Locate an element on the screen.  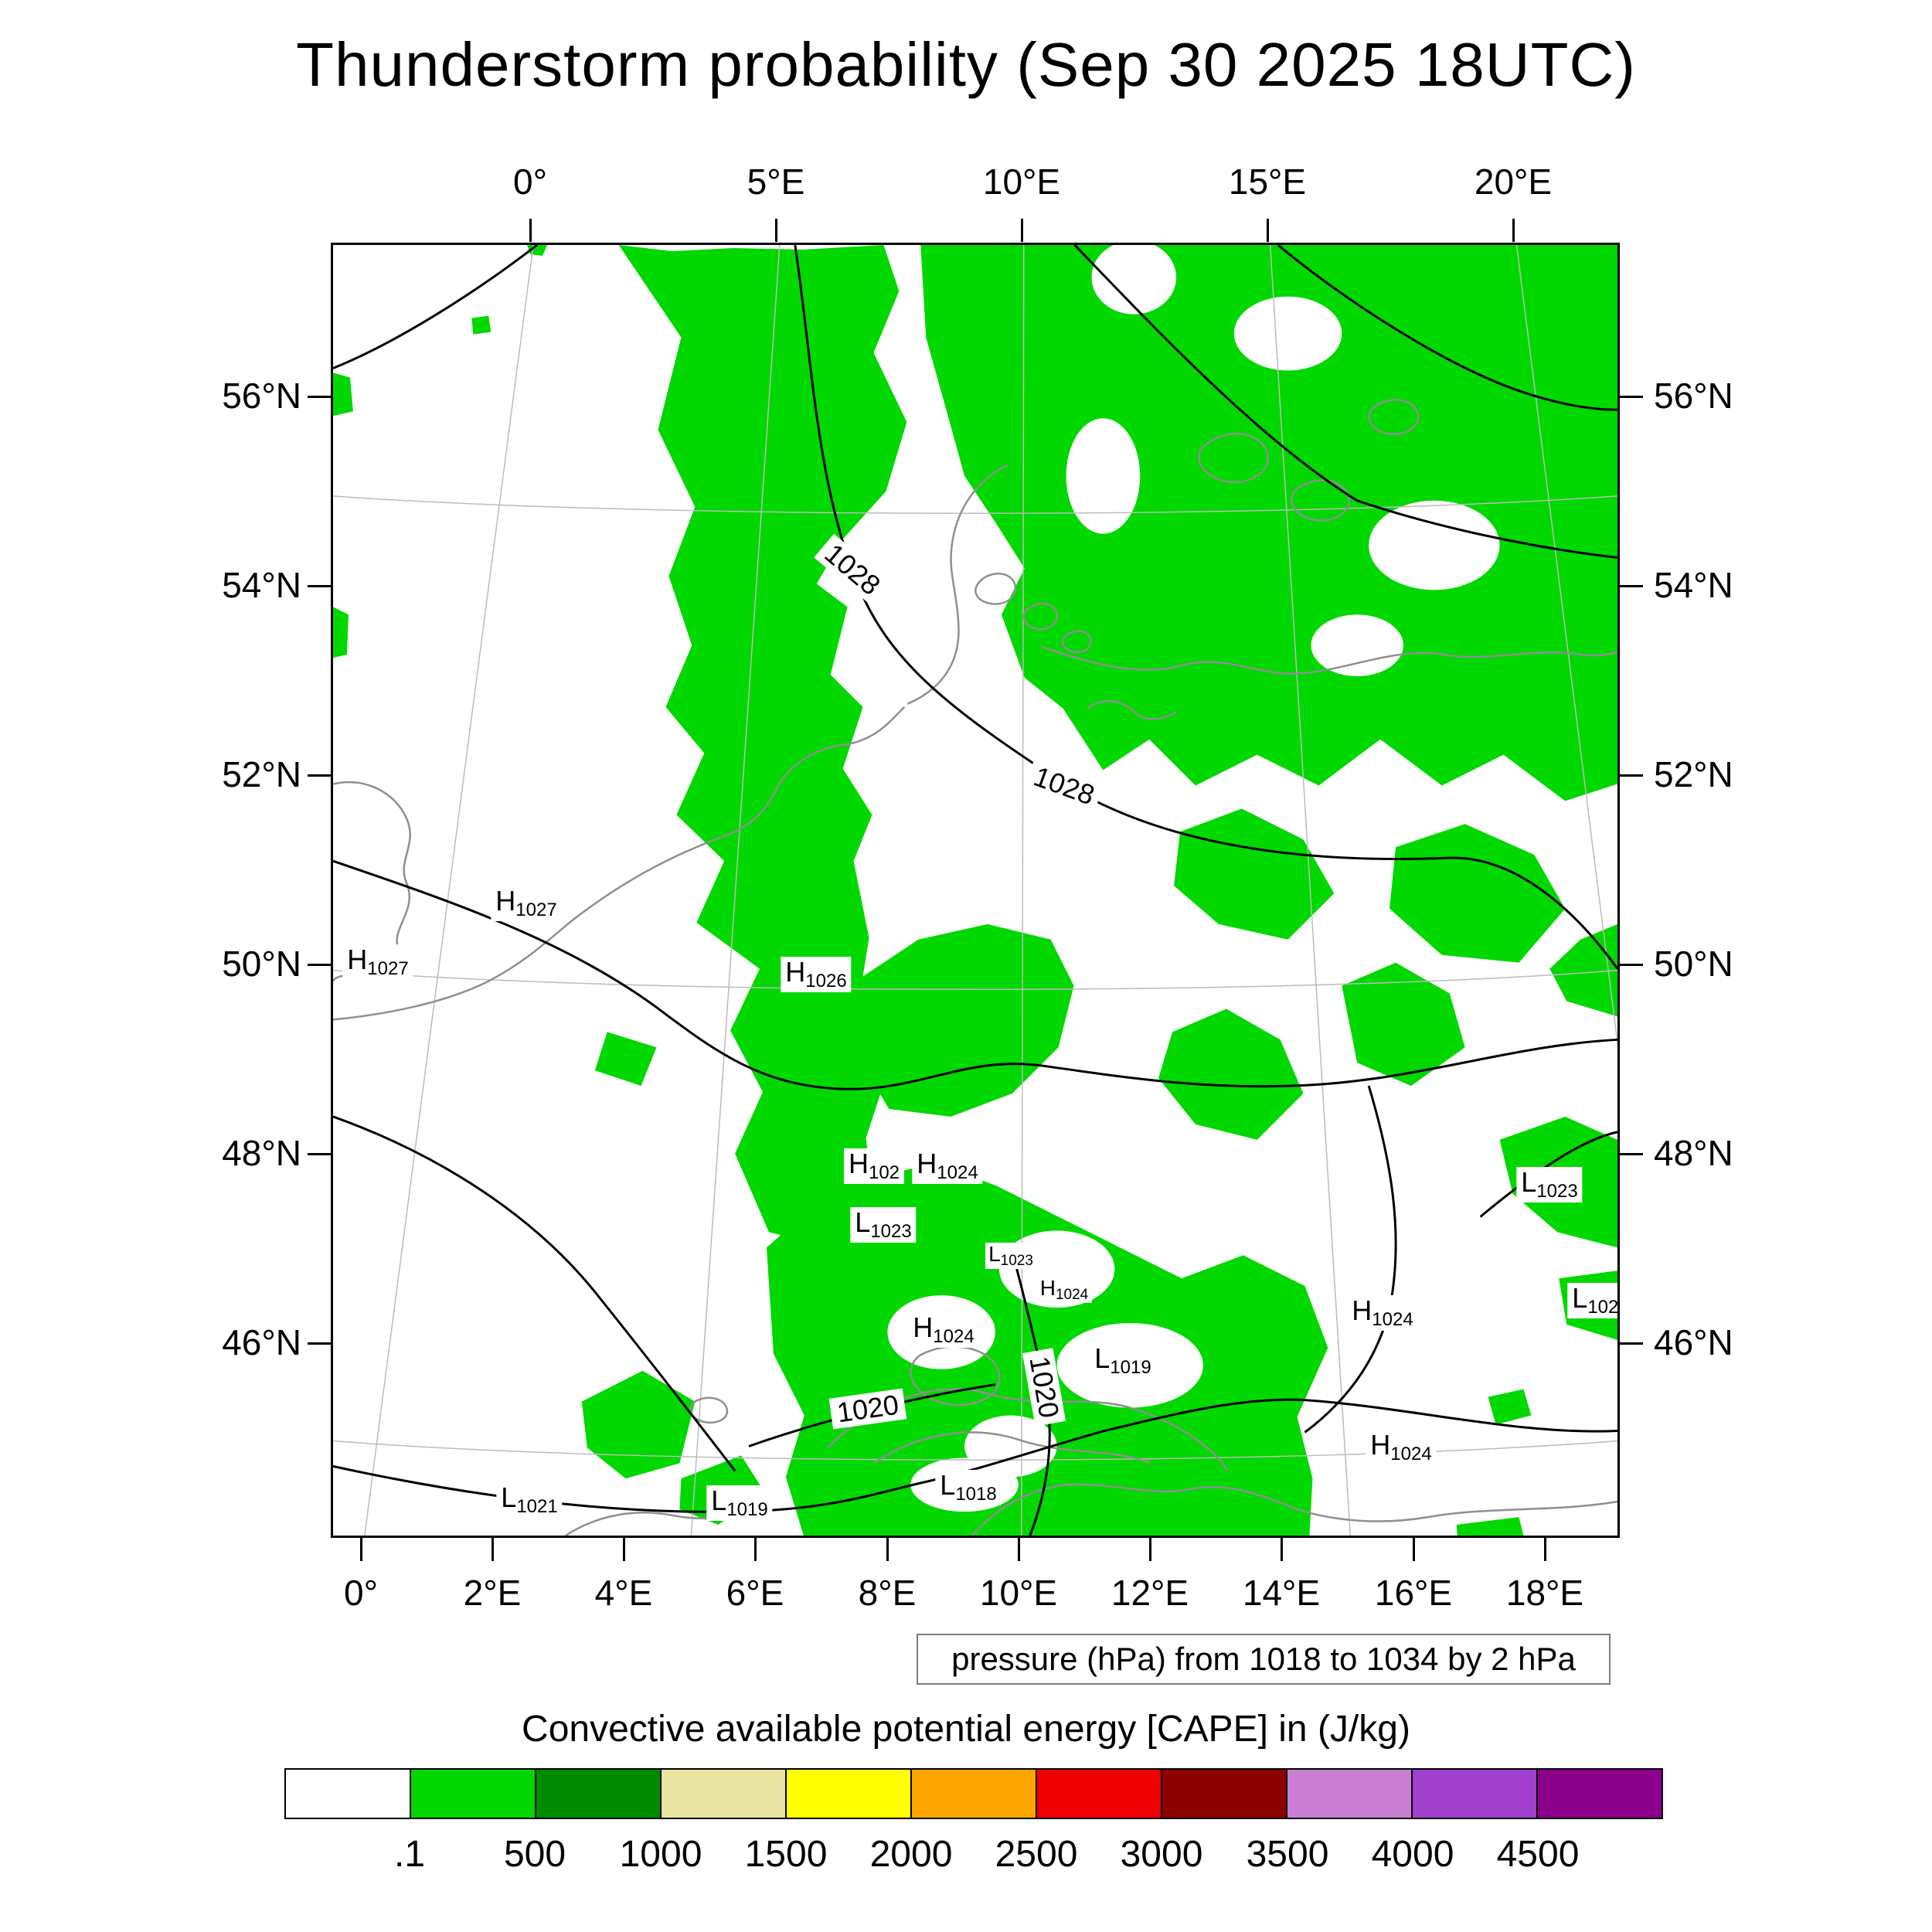
tick-label-bottom: 4°E is located at coordinates (624, 1593).